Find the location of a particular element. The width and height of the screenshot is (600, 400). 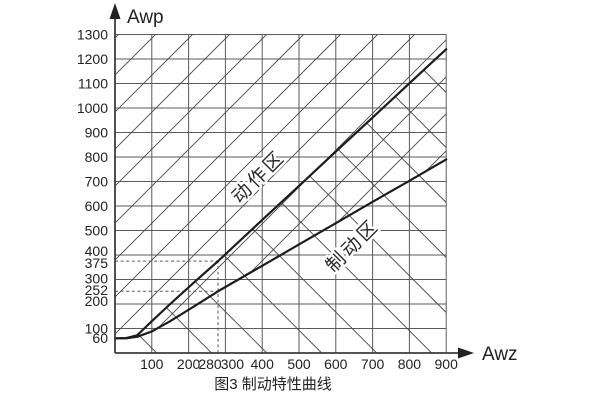

y-tick-label: 600 is located at coordinates (97, 206).